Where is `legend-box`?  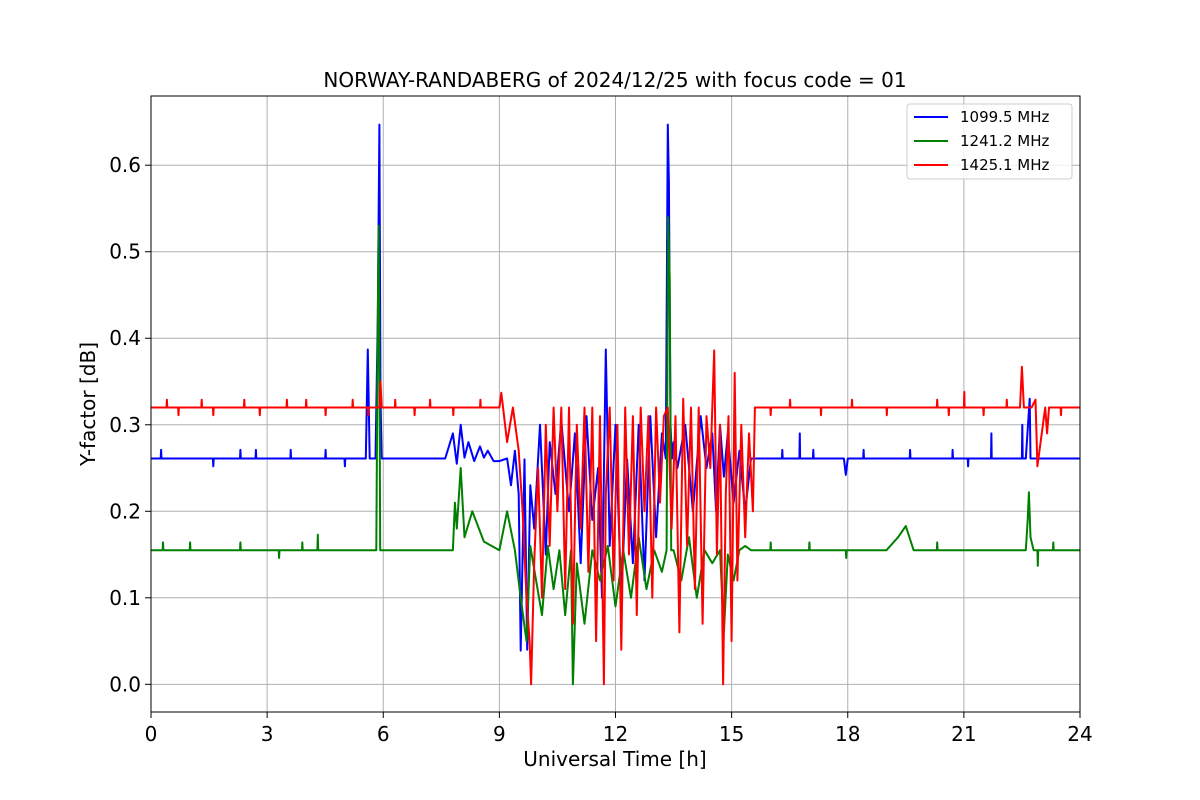 legend-box is located at coordinates (989, 141).